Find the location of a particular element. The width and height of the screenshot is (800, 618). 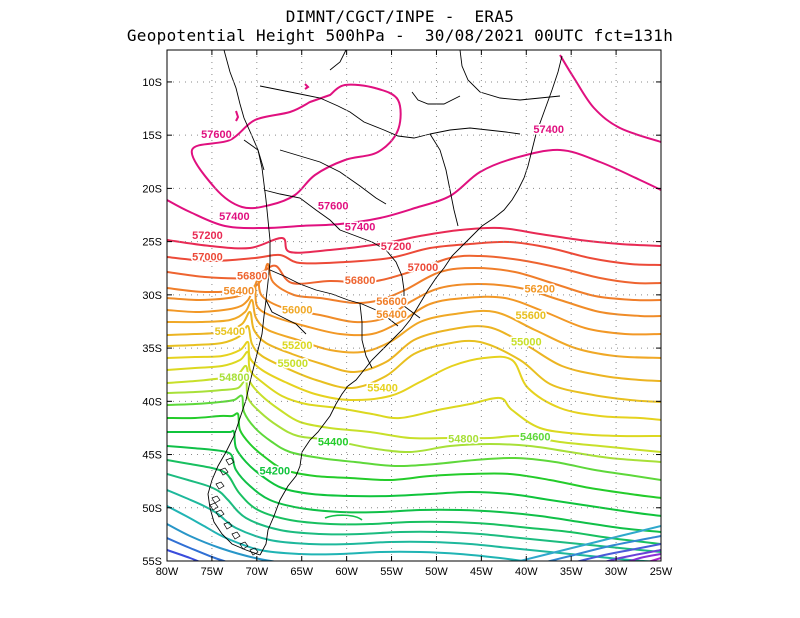

x-tick-label: 50W is located at coordinates (436, 572).